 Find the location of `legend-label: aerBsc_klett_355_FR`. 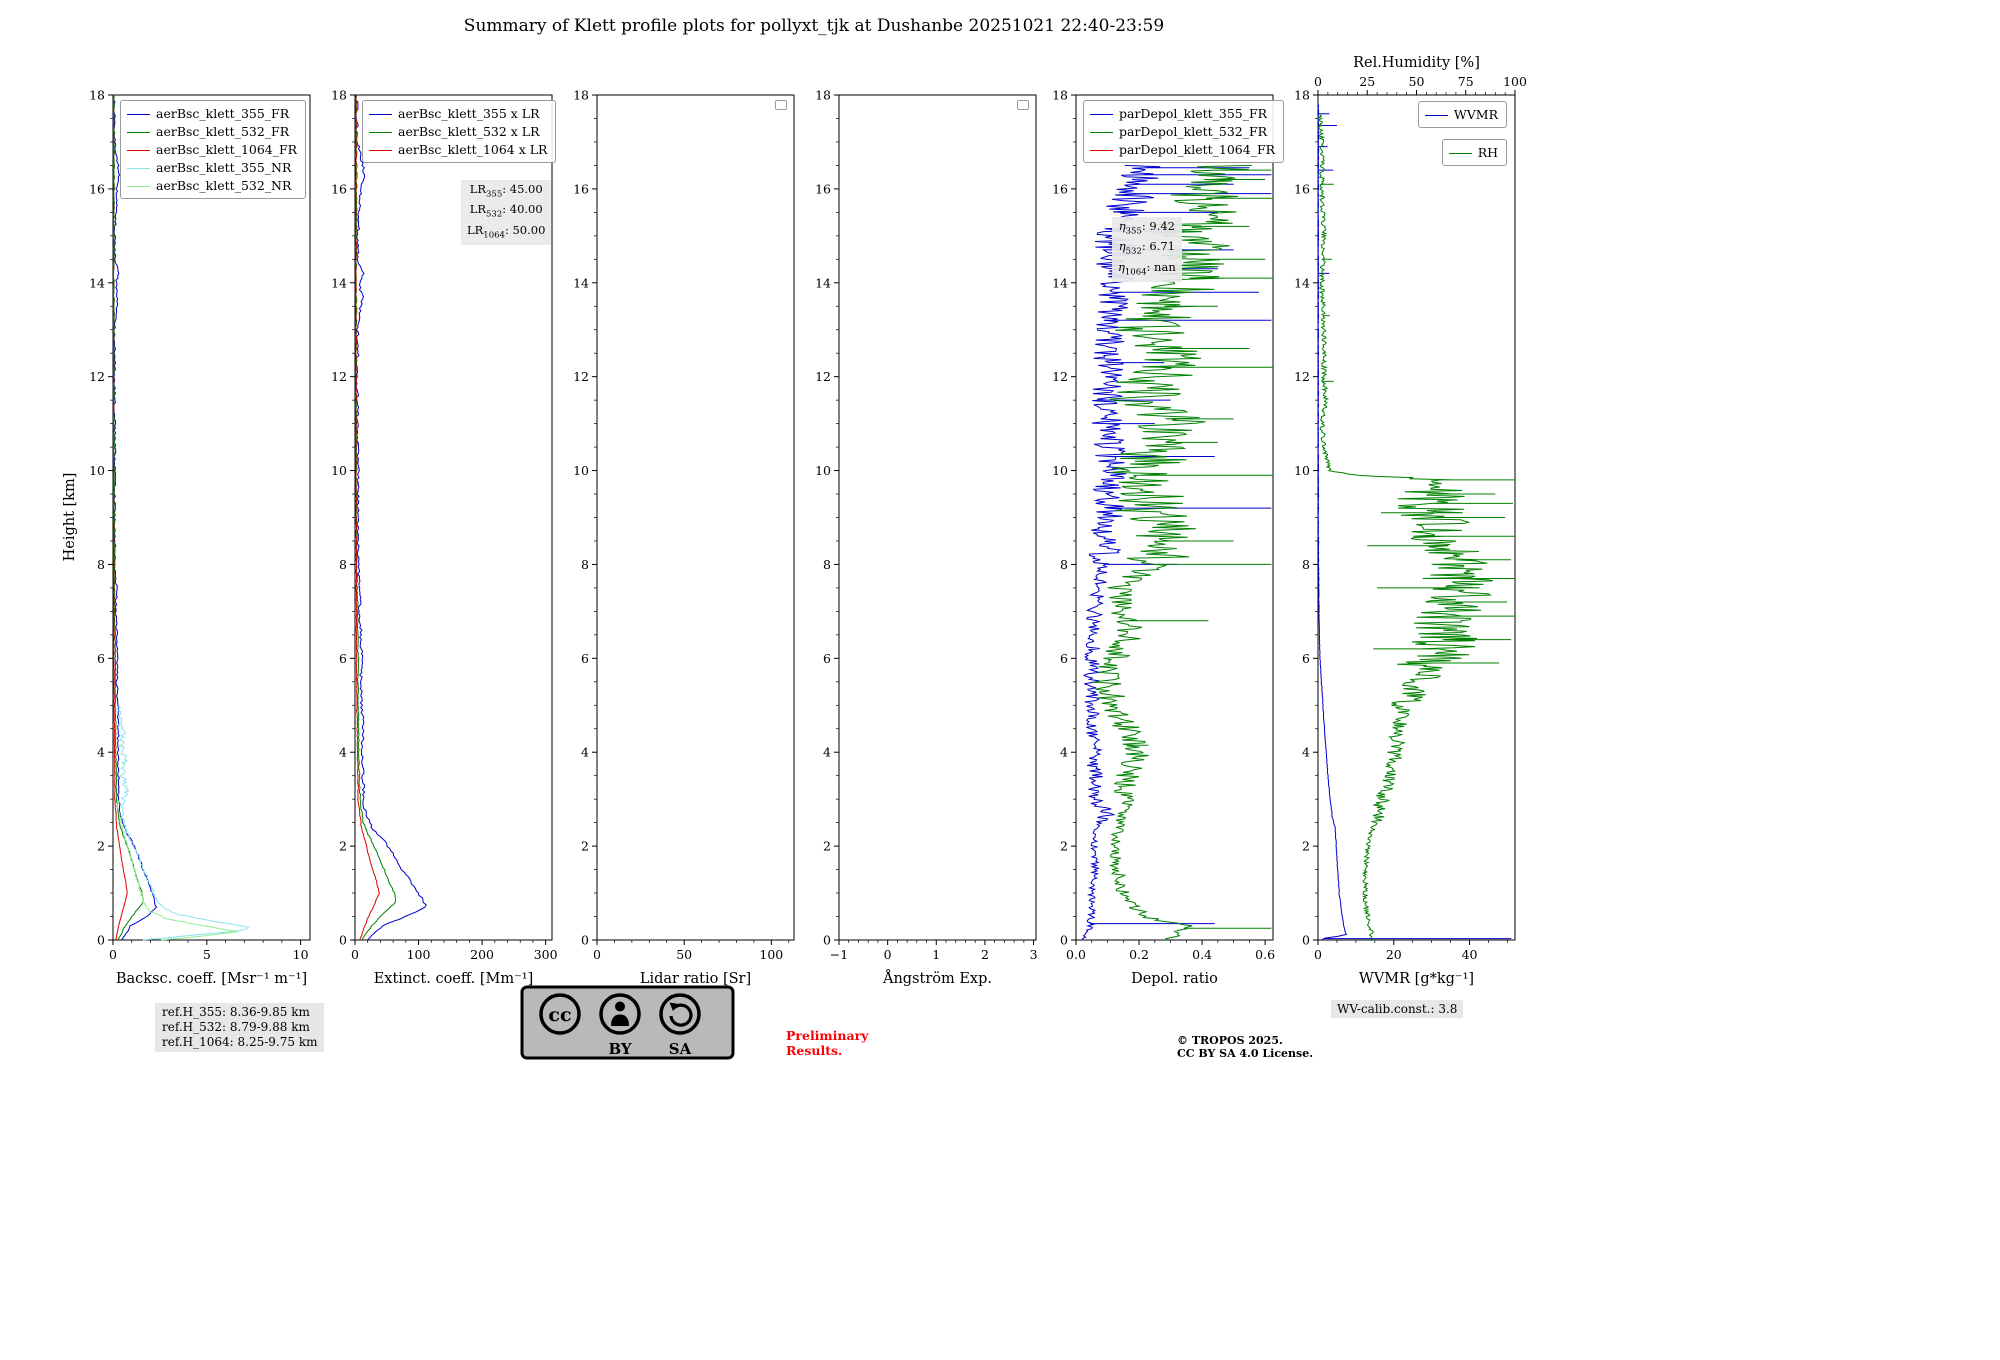

legend-label: aerBsc_klett_355_FR is located at coordinates (223, 113).